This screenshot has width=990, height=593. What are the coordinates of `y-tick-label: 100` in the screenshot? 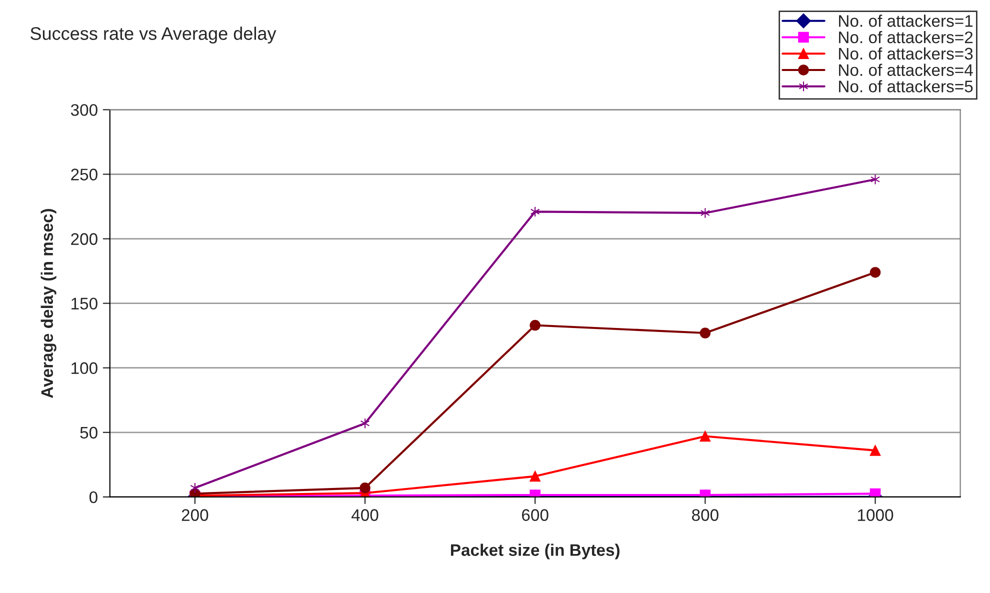 It's located at (85, 368).